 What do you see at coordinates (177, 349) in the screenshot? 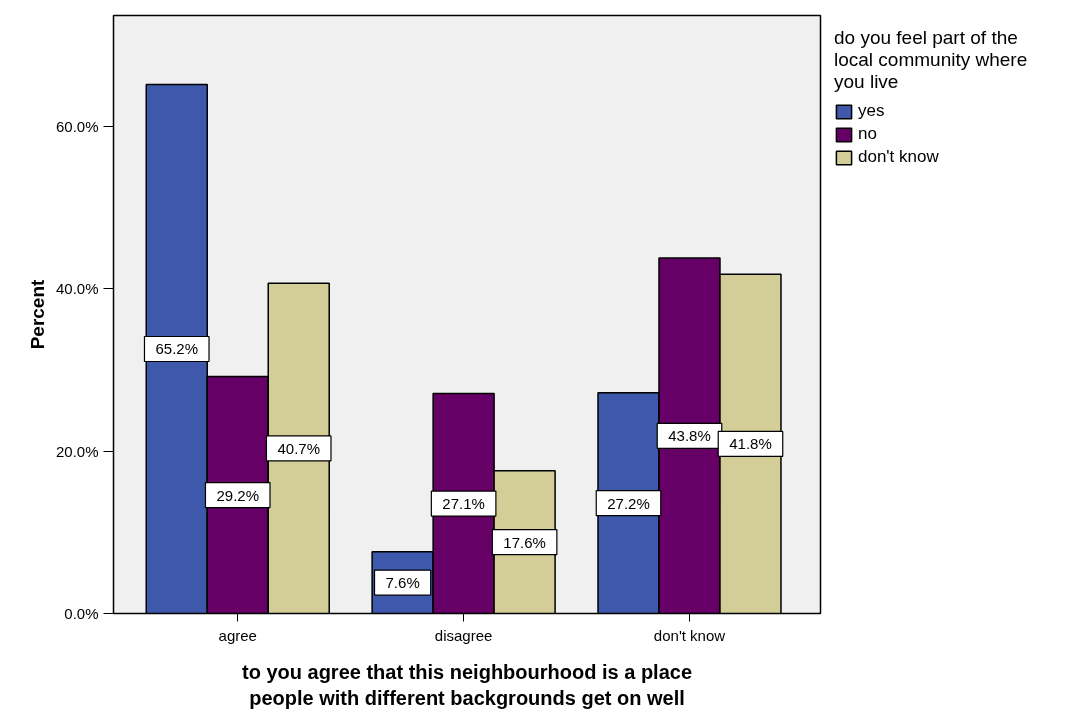
I see `data-label: 65.2%` at bounding box center [177, 349].